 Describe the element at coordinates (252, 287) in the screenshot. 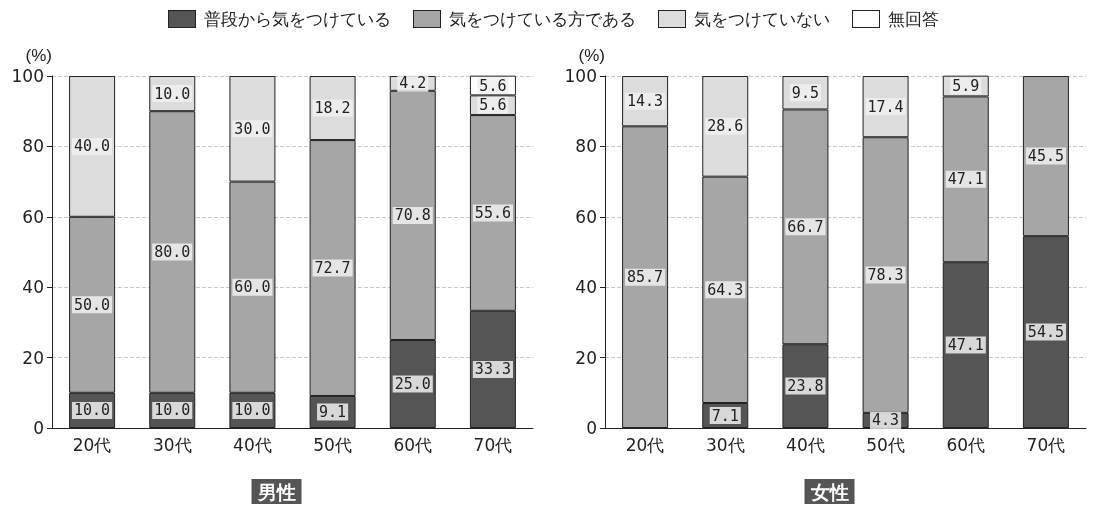

I see `data-label: 60.0` at that location.